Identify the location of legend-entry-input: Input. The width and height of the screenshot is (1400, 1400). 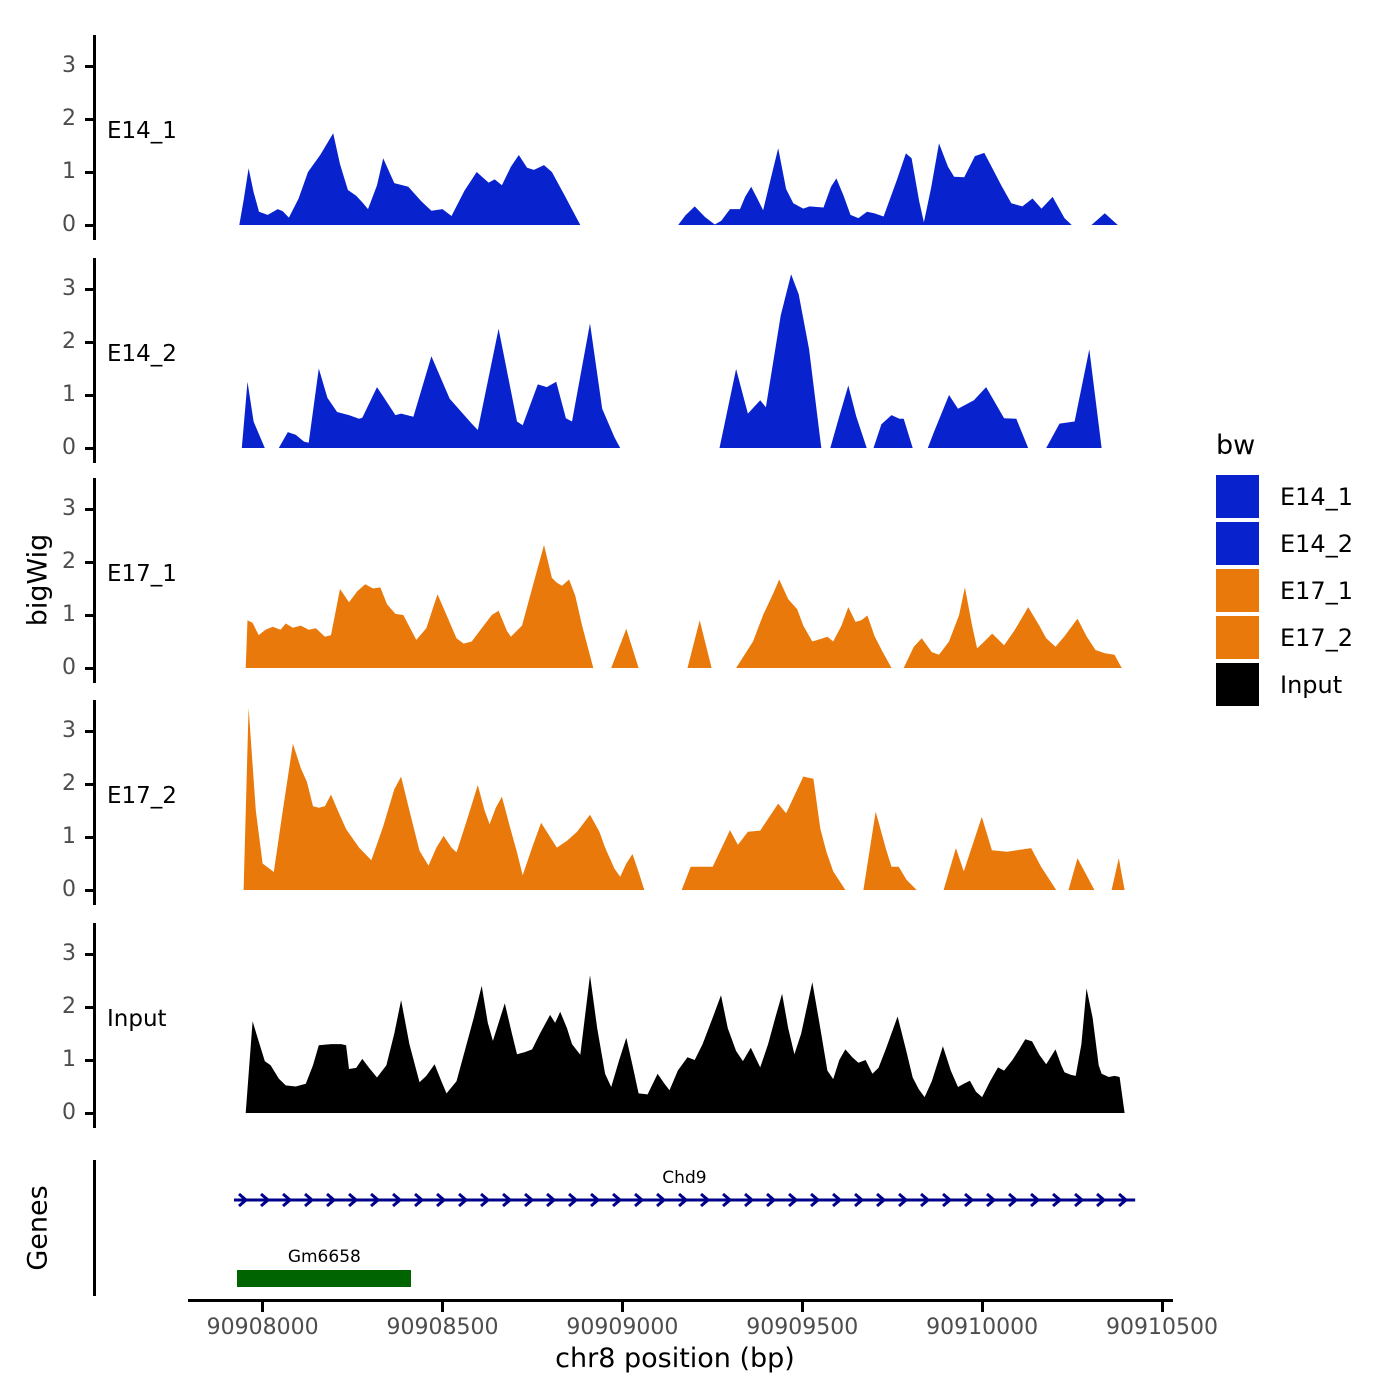
(1284, 684).